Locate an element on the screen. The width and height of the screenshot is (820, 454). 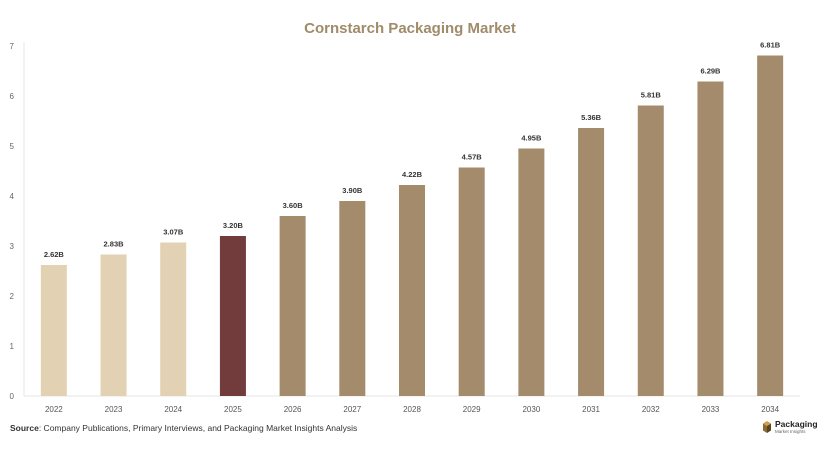
package-box-icon is located at coordinates (767, 427).